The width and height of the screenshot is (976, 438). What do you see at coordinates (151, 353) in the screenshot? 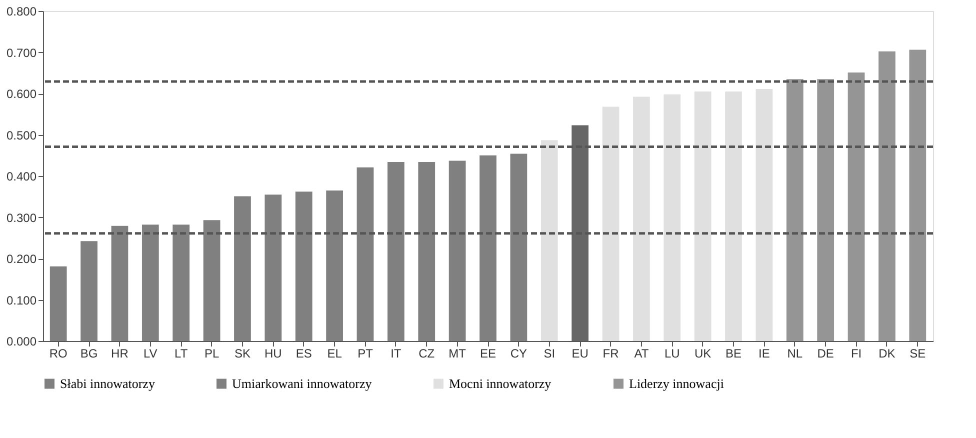
I see `x-tick-label: LV` at bounding box center [151, 353].